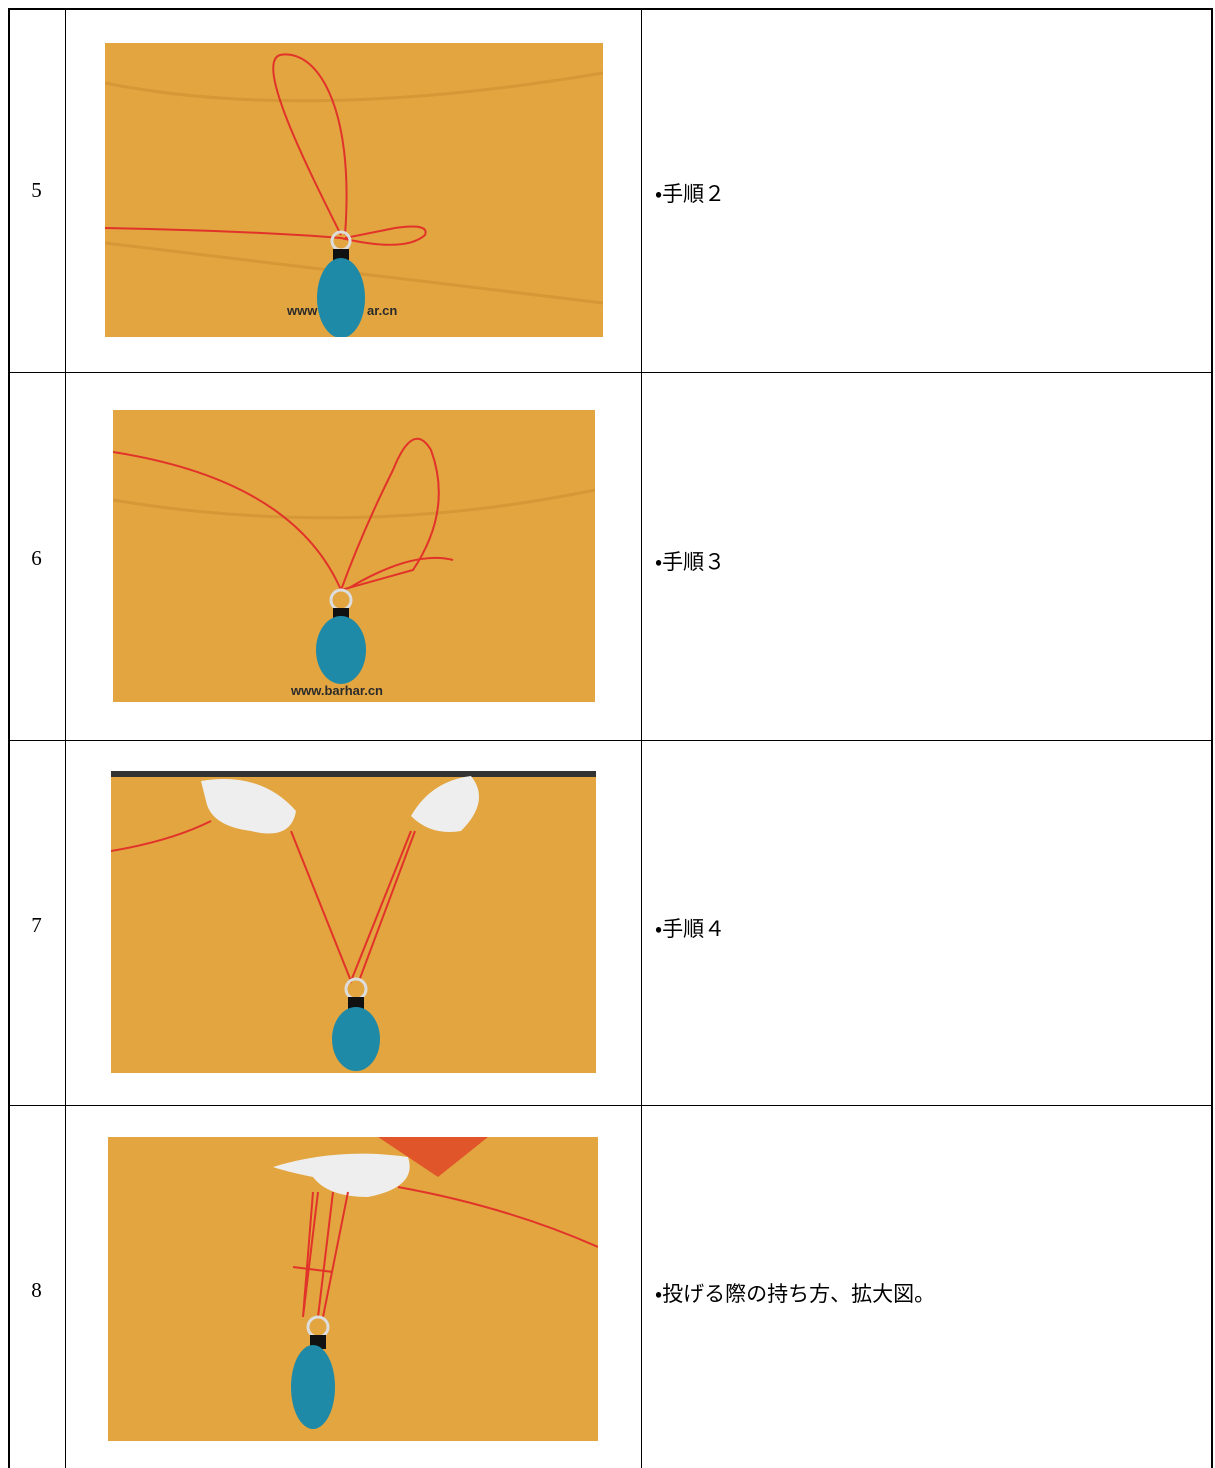 Image resolution: width=1215 pixels, height=1468 pixels. I want to click on step-number: 5, so click(36, 190).